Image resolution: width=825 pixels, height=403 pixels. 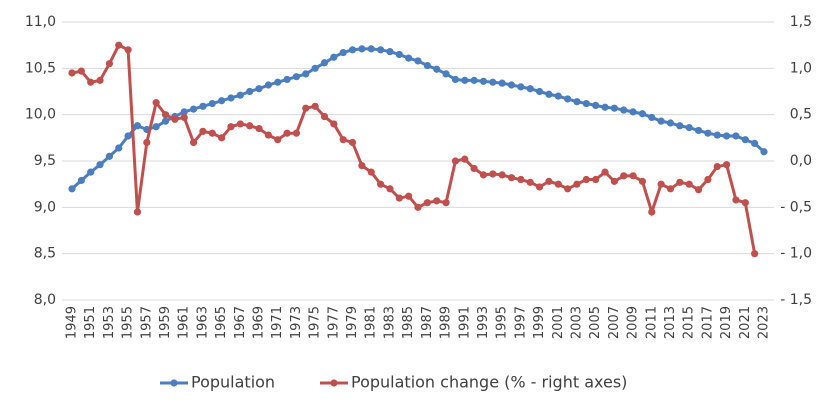 What do you see at coordinates (109, 322) in the screenshot?
I see `x-tick-label: 1953` at bounding box center [109, 322].